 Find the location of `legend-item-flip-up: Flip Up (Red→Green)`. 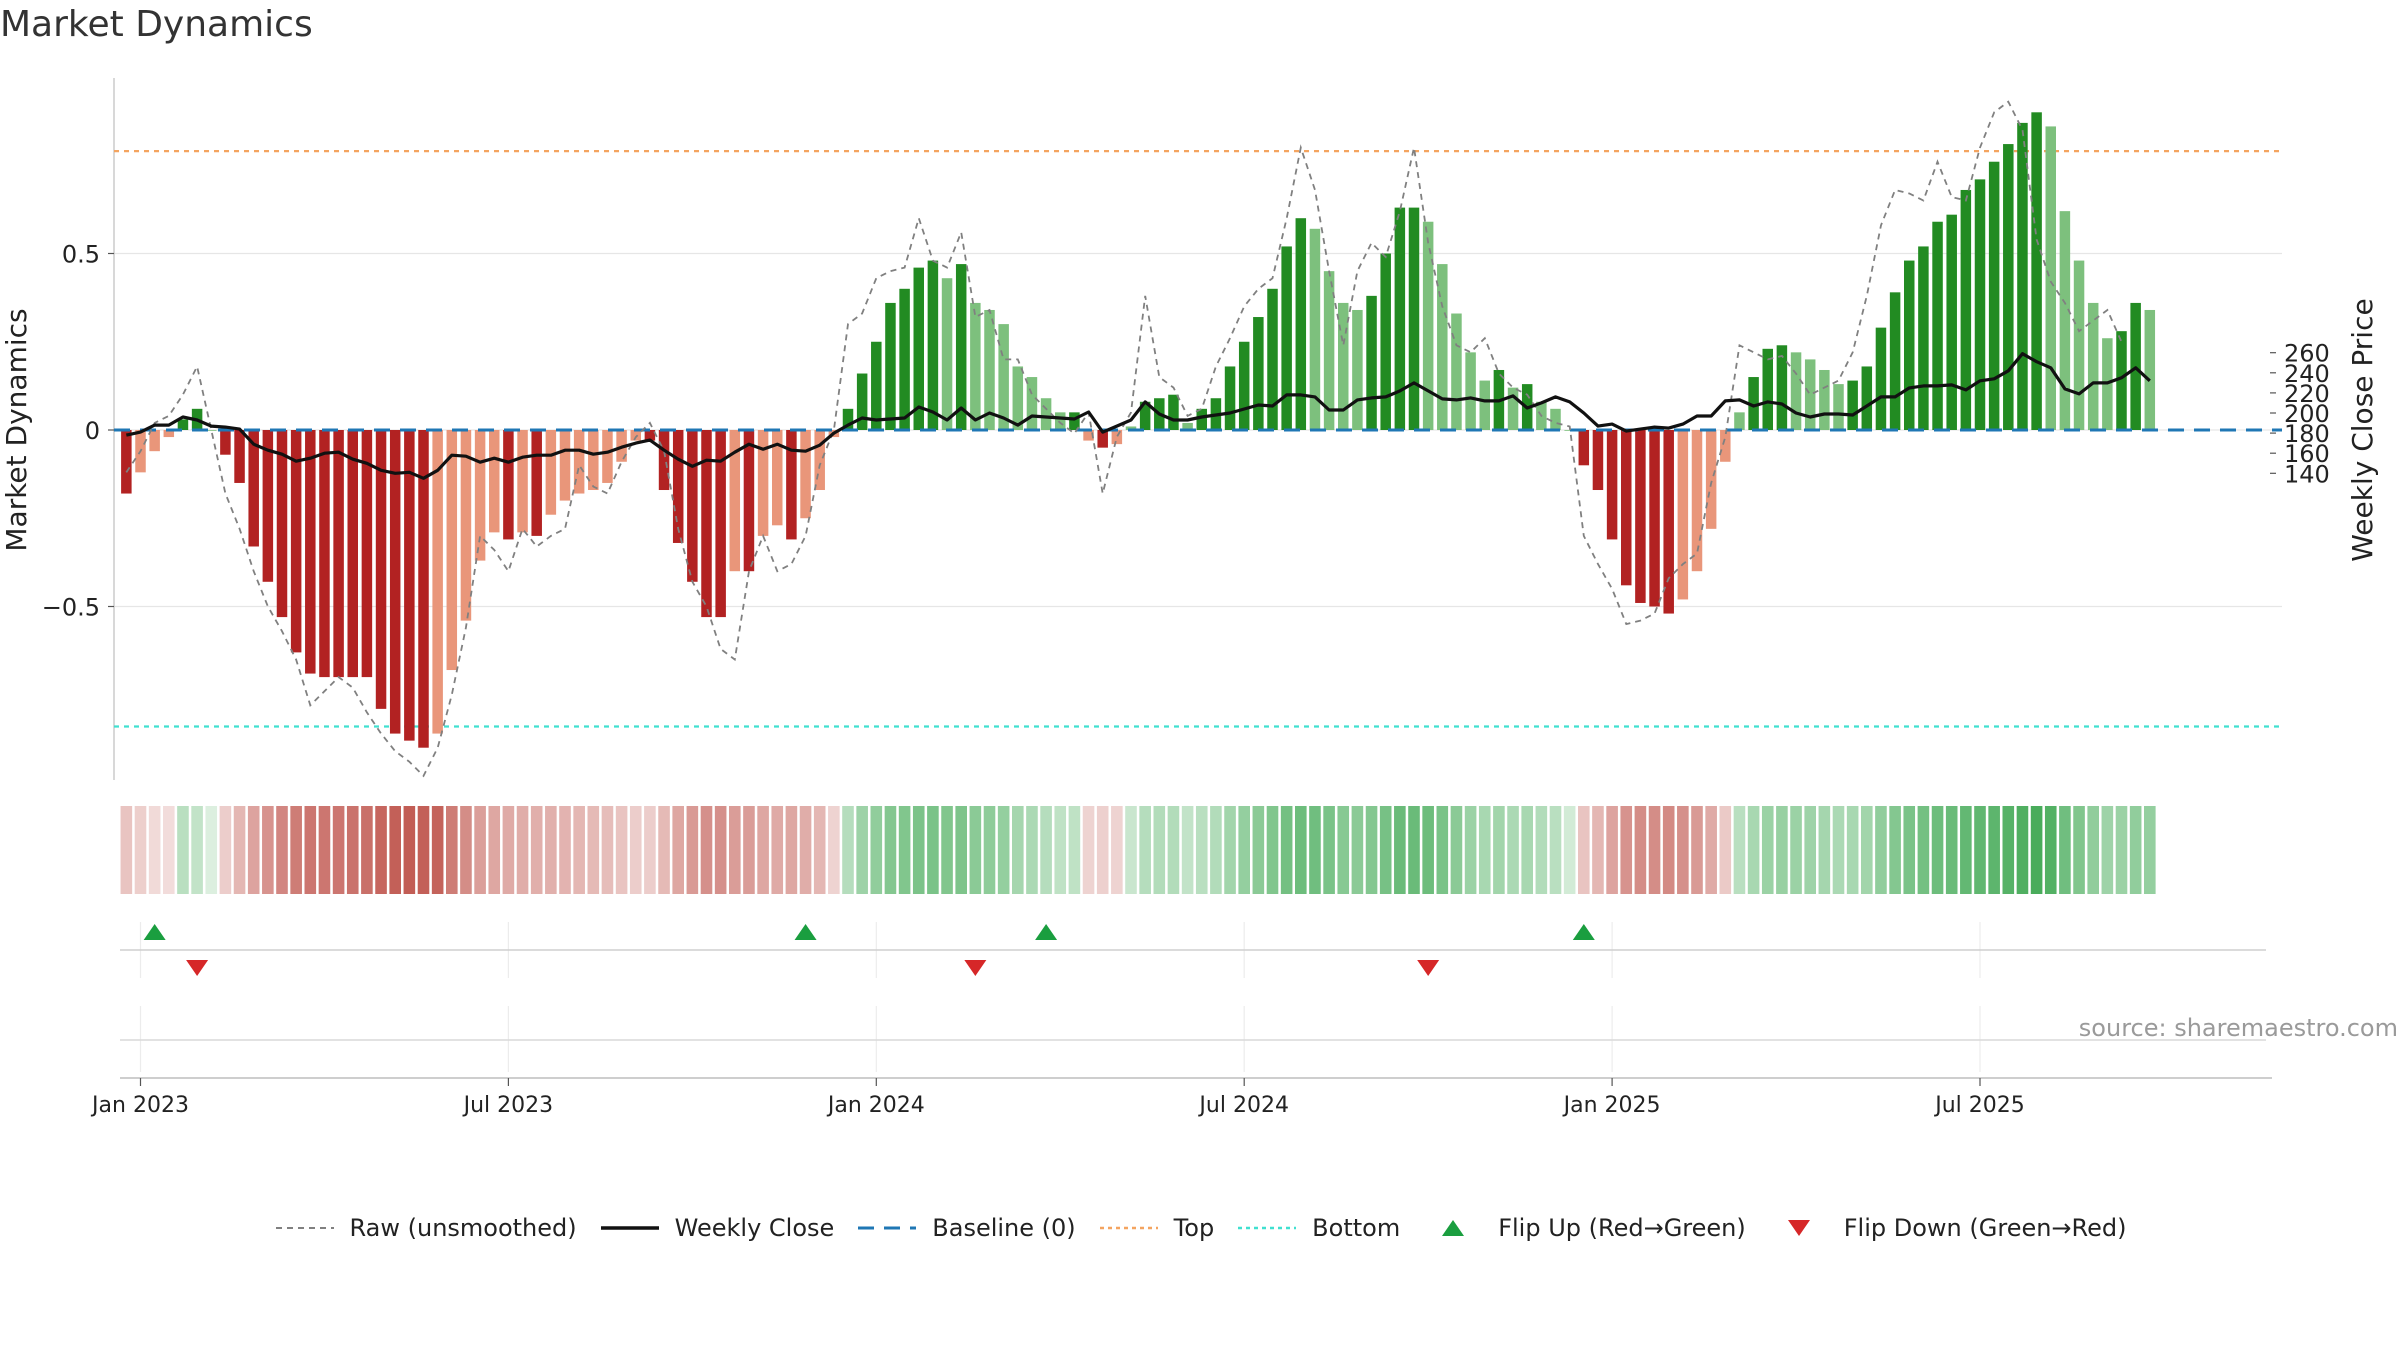

legend-item-flip-up: Flip Up (Red→Green) is located at coordinates (1584, 1228).